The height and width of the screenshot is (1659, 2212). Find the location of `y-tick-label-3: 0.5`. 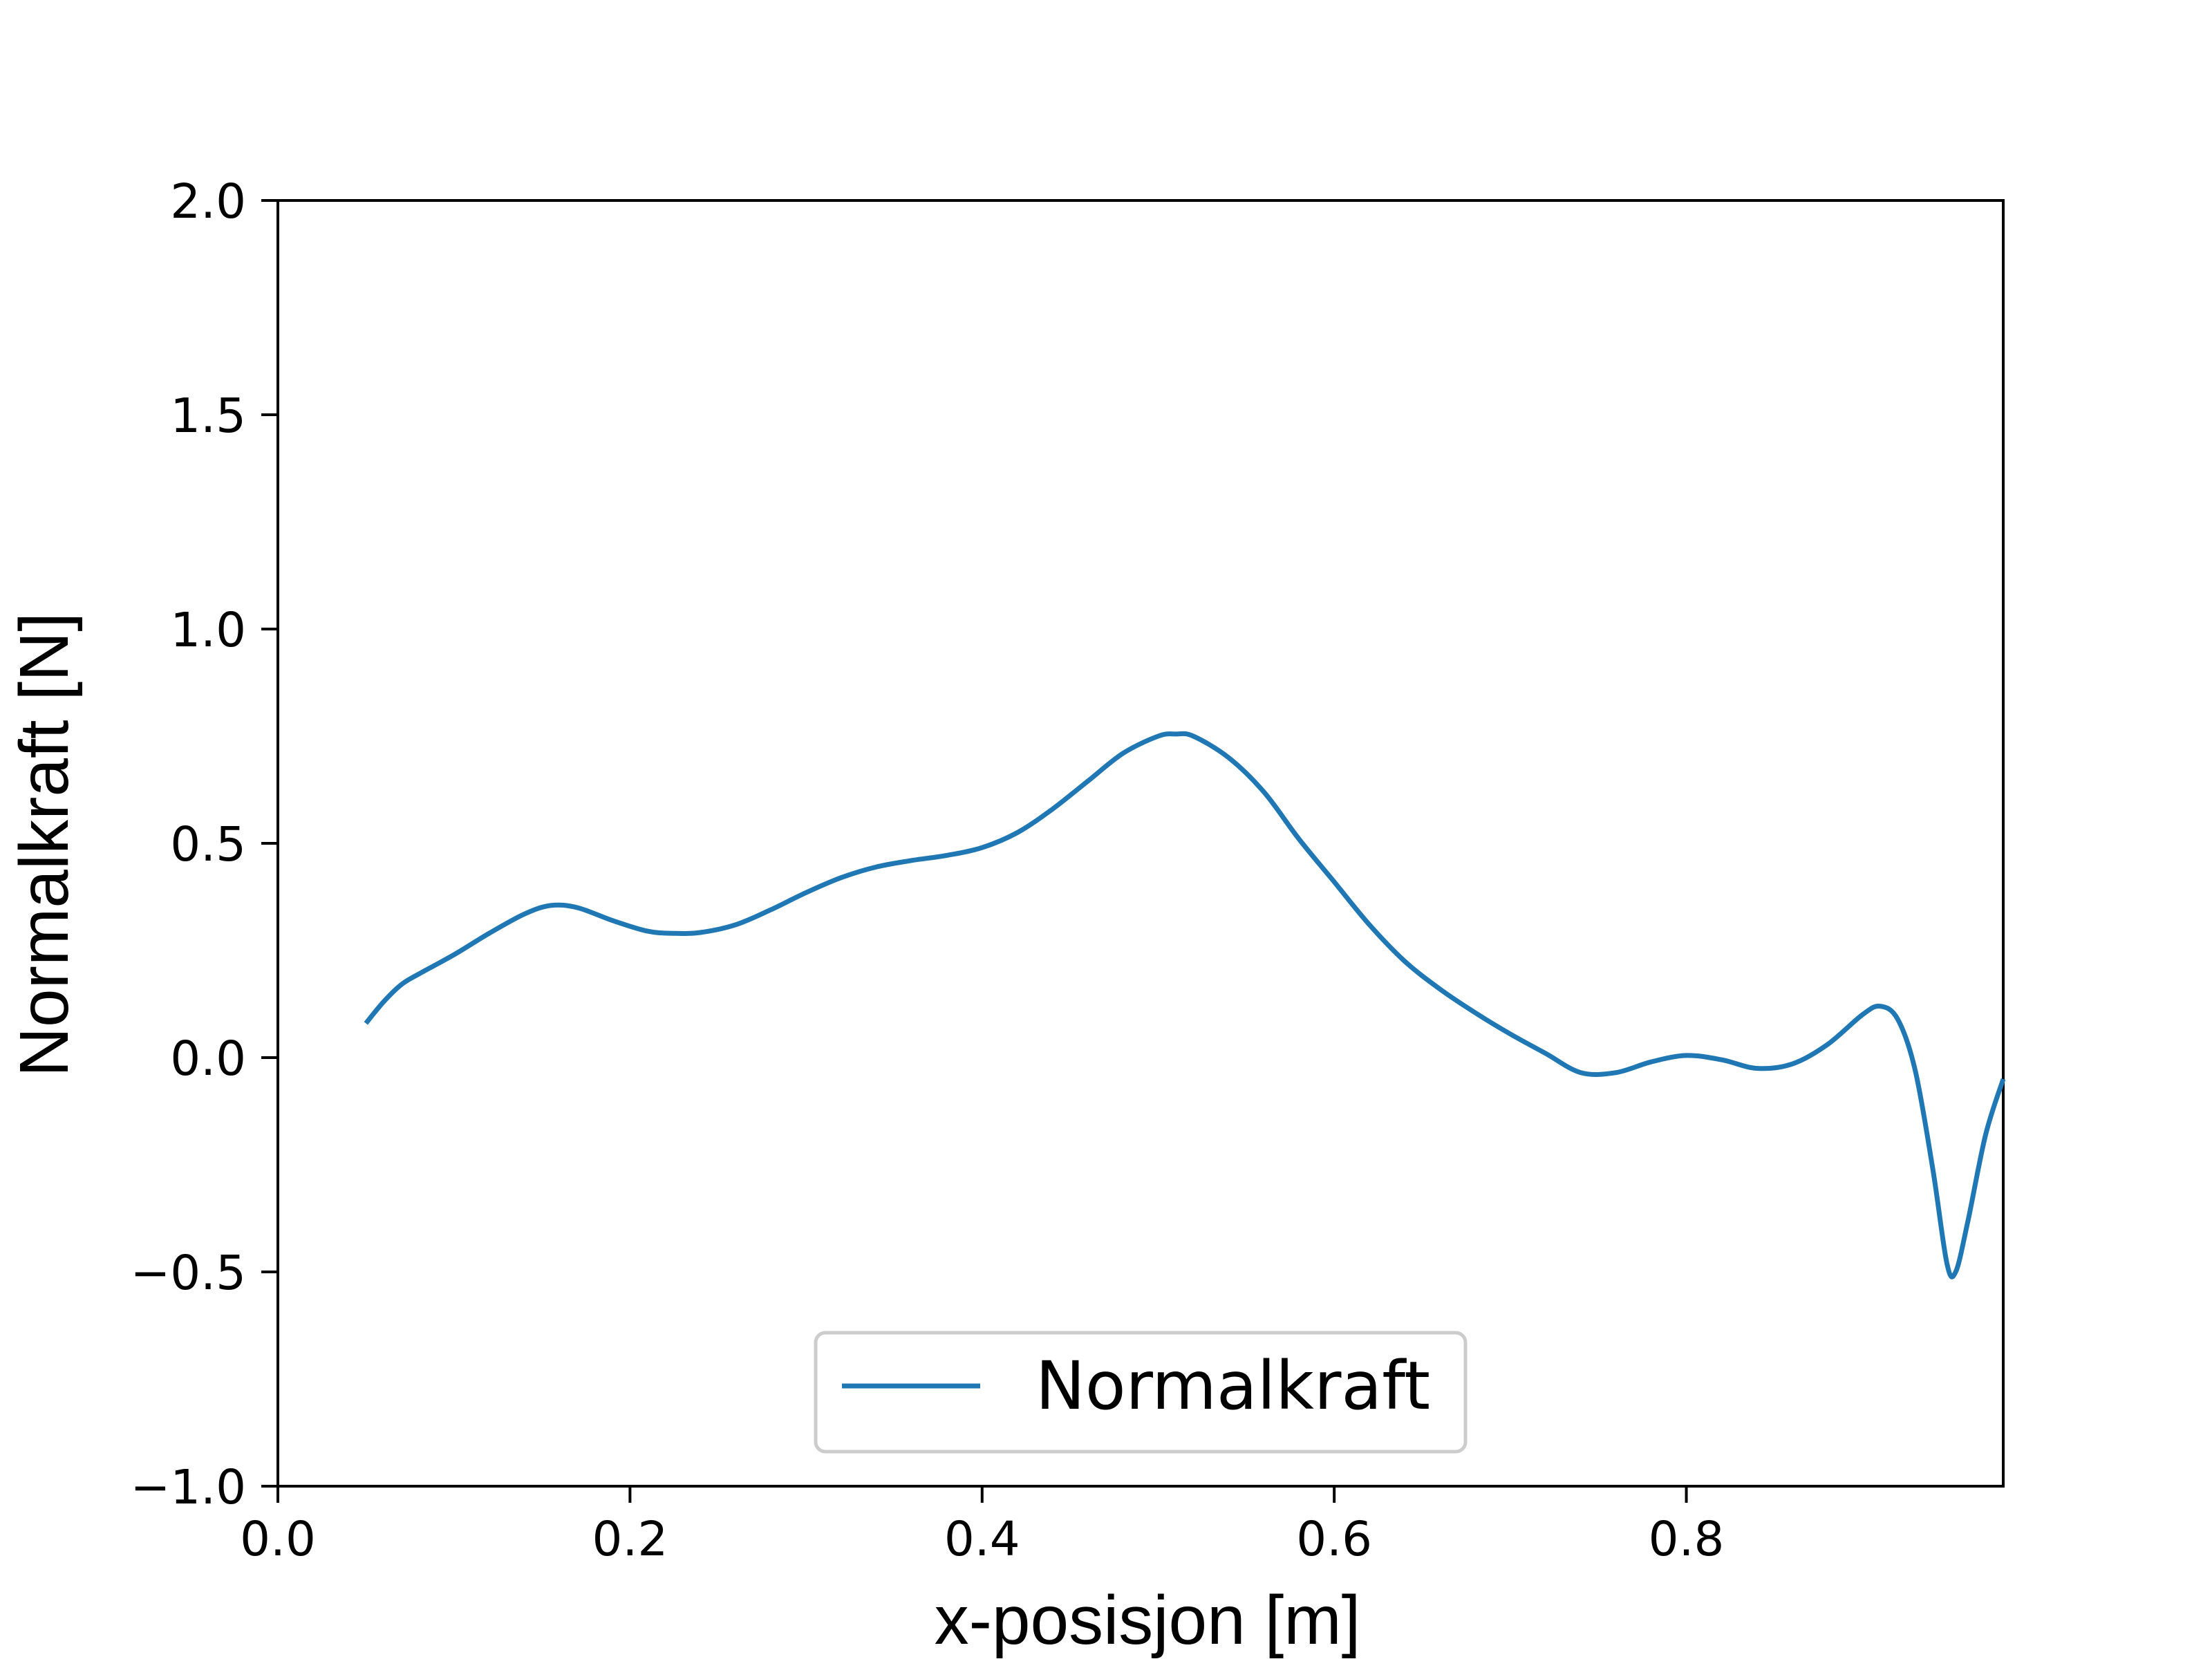

y-tick-label-3: 0.5 is located at coordinates (208, 845).